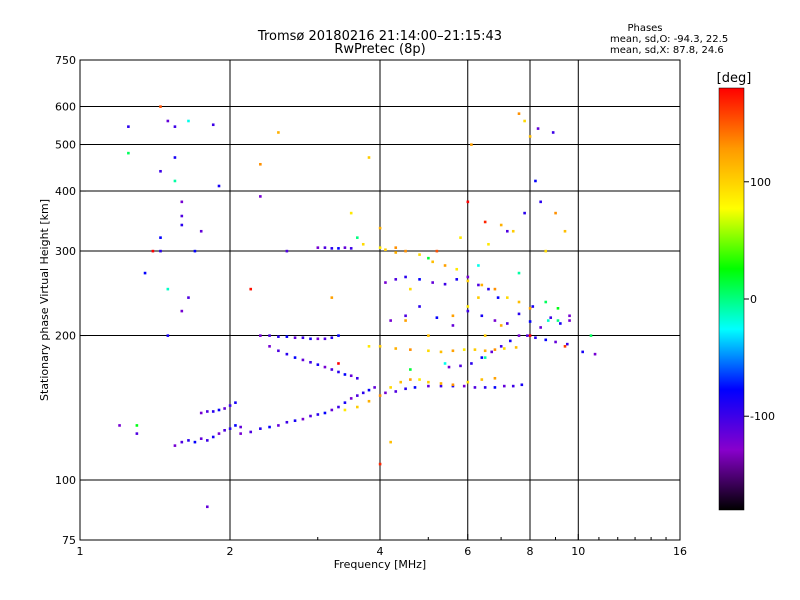  What do you see at coordinates (667, 50) in the screenshot?
I see `legend-x-stats: mean, sd,X: 87.8, 24.6` at bounding box center [667, 50].